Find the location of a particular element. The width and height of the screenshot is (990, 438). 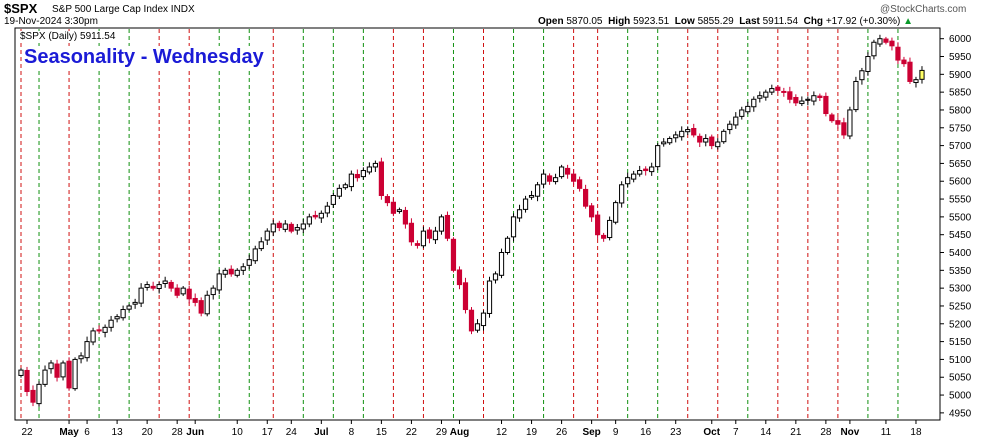

x-tick-label: 11 is located at coordinates (886, 432).